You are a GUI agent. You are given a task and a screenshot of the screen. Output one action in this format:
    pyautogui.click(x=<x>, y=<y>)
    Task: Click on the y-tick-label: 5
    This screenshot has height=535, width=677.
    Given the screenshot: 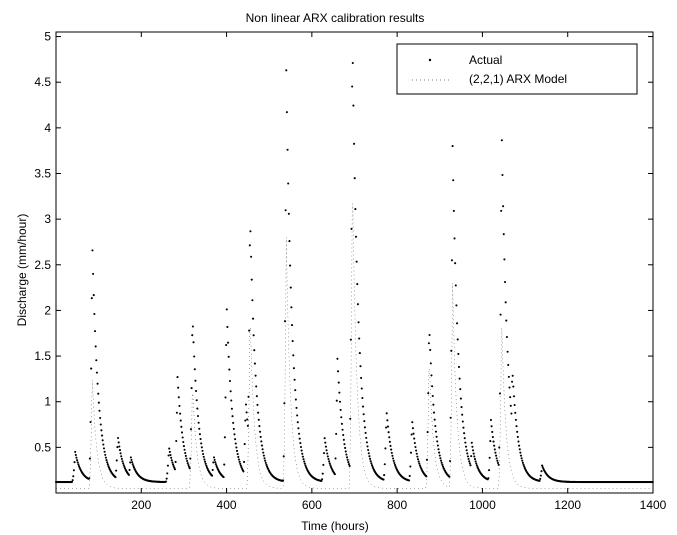 What is the action you would take?
    pyautogui.click(x=47, y=37)
    